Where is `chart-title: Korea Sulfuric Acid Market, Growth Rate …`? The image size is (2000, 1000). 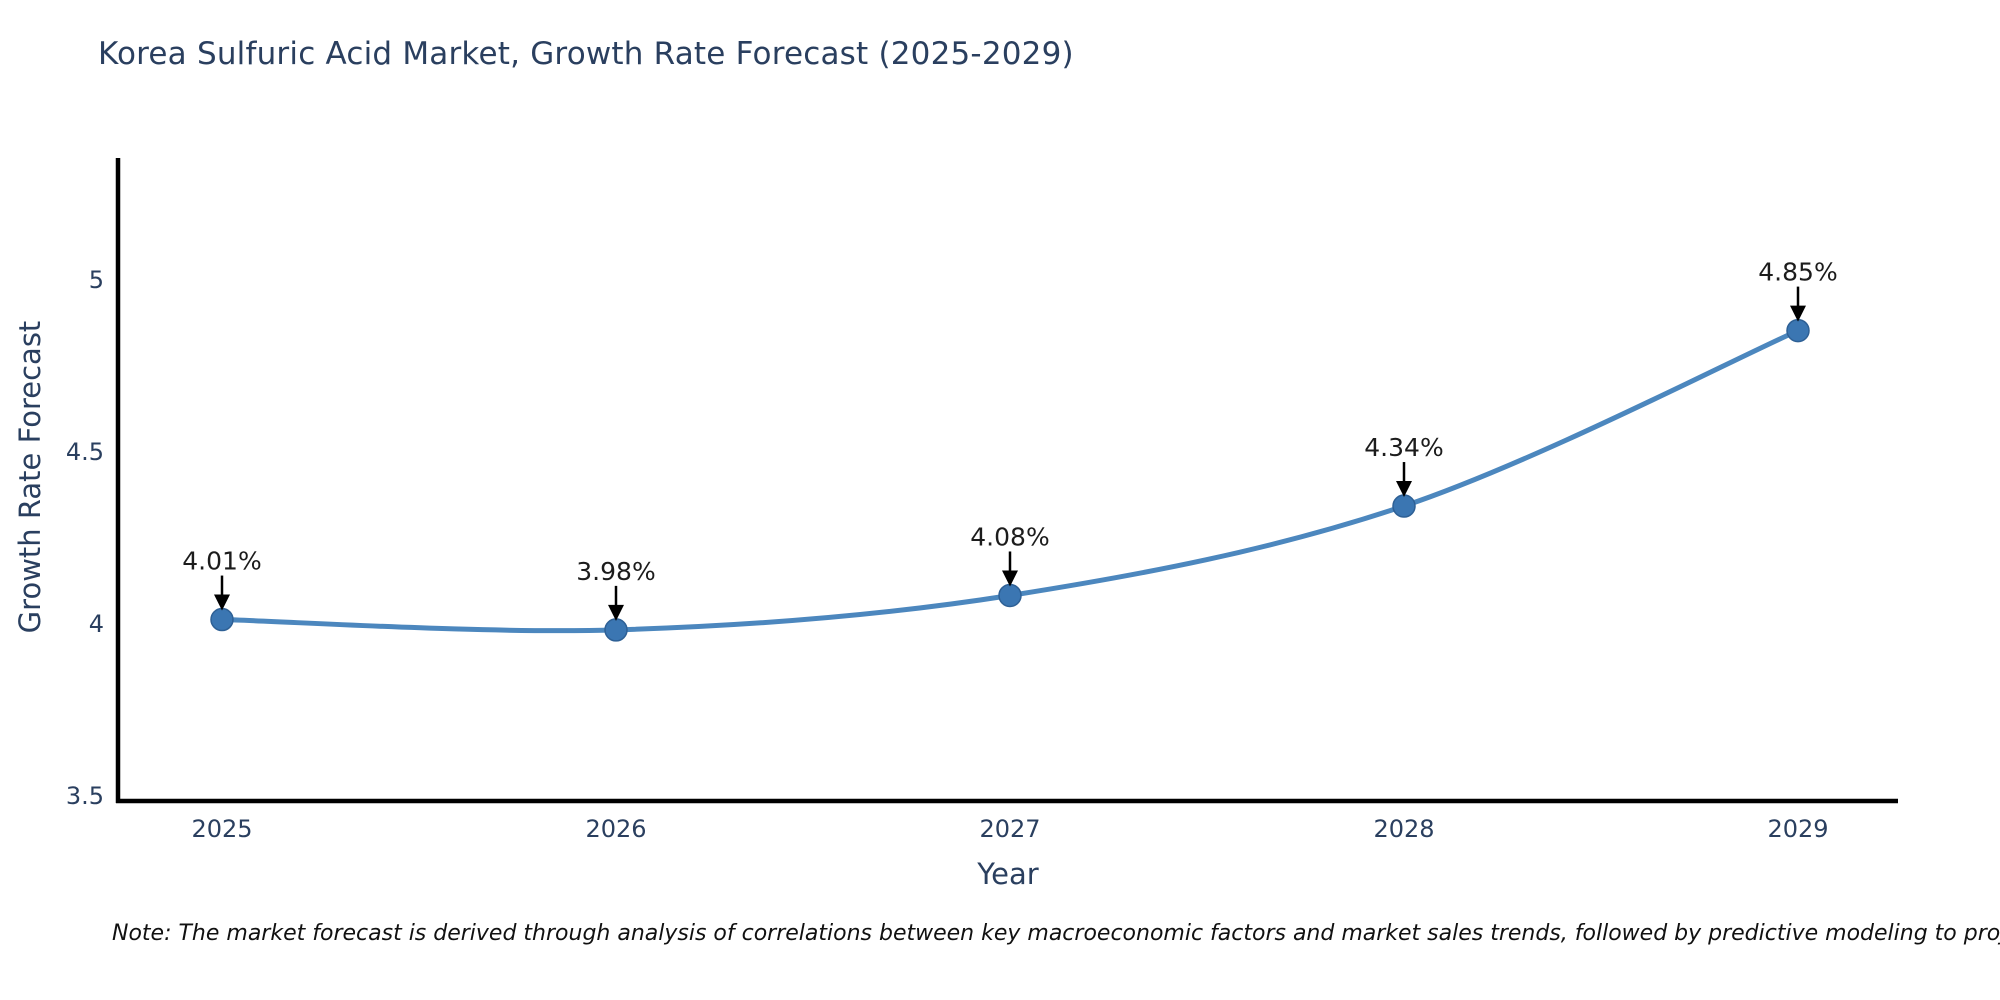
chart-title: Korea Sulfuric Acid Market, Growth Rate … is located at coordinates (586, 54).